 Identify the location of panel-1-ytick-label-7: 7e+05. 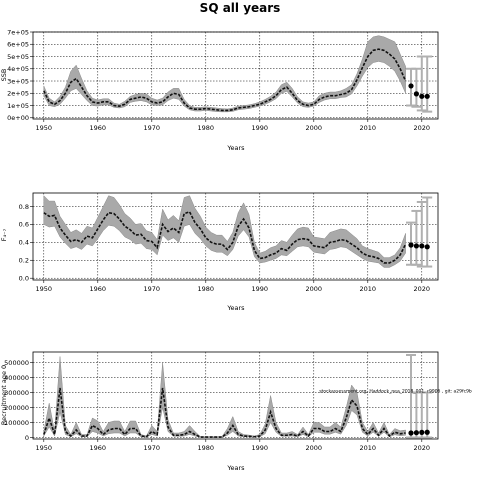
(18, 32).